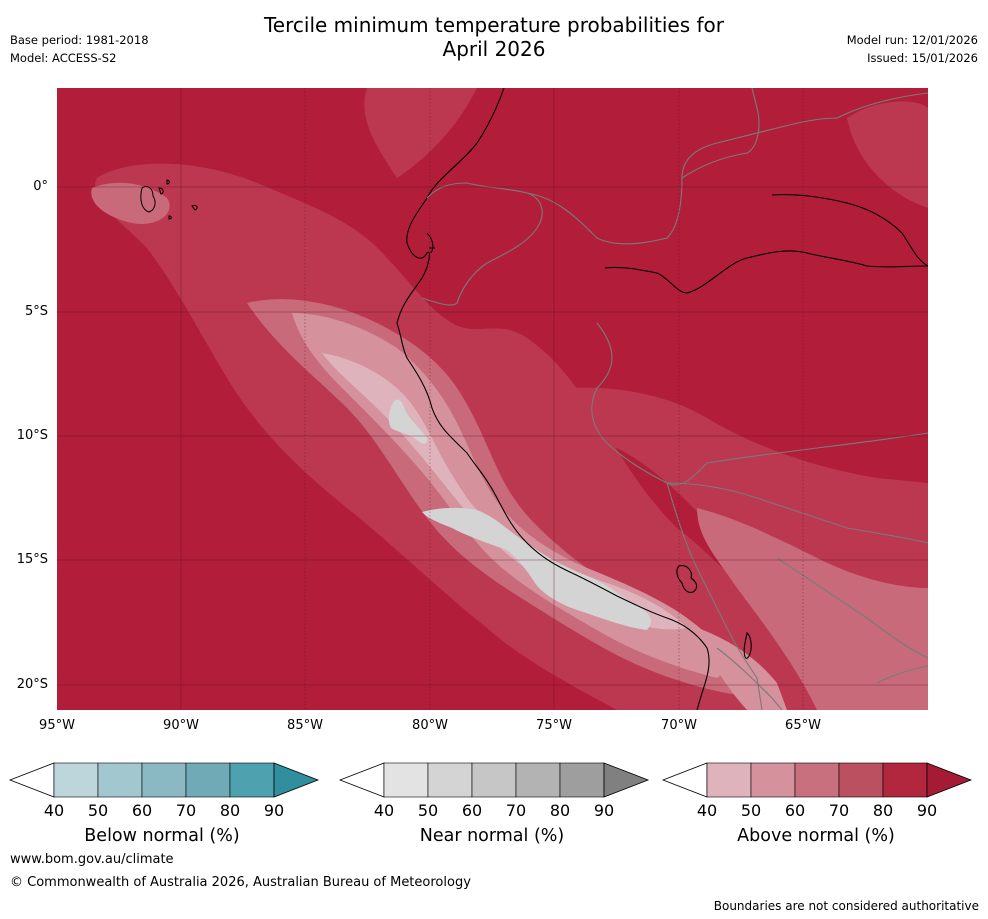 The height and width of the screenshot is (919, 988). Describe the element at coordinates (32, 435) in the screenshot. I see `lat-label-10s: 10°S` at that location.